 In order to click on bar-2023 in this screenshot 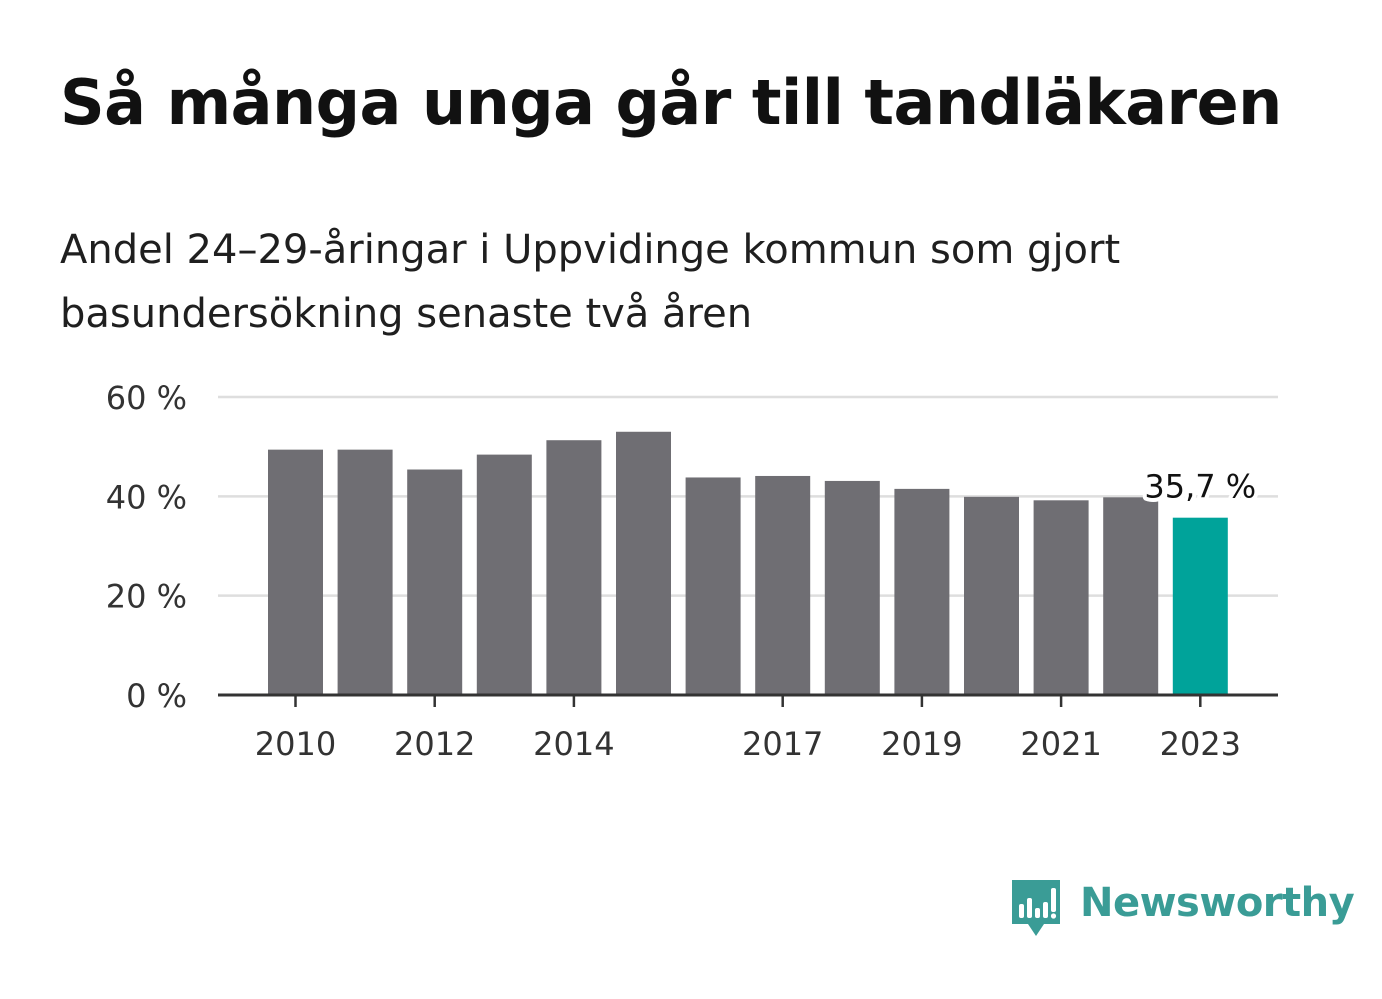, I will do `click(1200, 606)`.